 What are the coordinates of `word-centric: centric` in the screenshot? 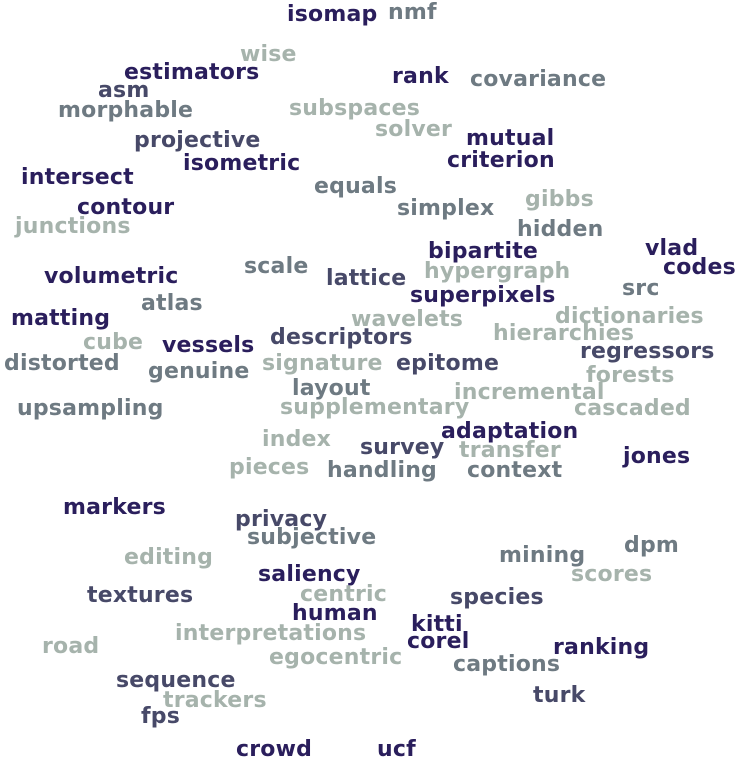 It's located at (343, 594).